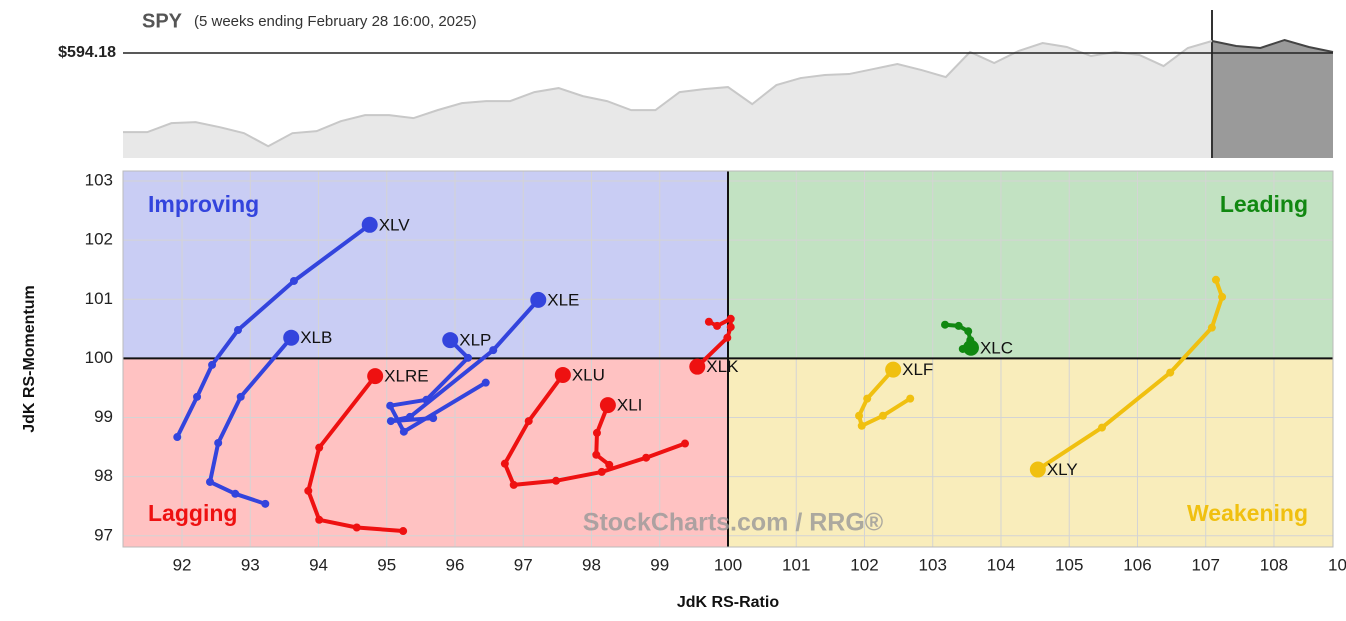 Image resolution: width=1346 pixels, height=621 pixels. What do you see at coordinates (406, 376) in the screenshot?
I see `series-label: XLRE` at bounding box center [406, 376].